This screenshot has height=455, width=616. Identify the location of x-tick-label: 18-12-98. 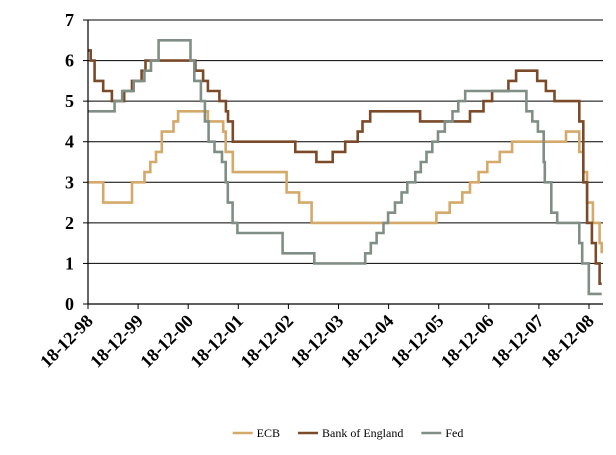
(66, 341).